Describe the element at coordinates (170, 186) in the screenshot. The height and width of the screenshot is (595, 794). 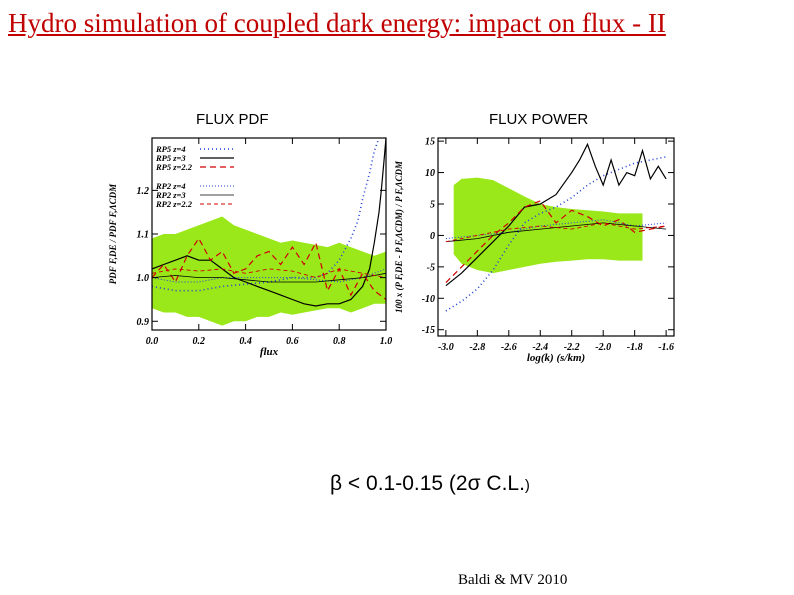
I see `legend-label: RP2 z=4` at that location.